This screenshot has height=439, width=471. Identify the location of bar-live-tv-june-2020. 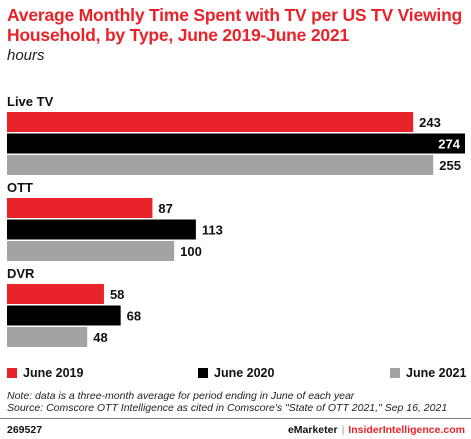
(236, 143).